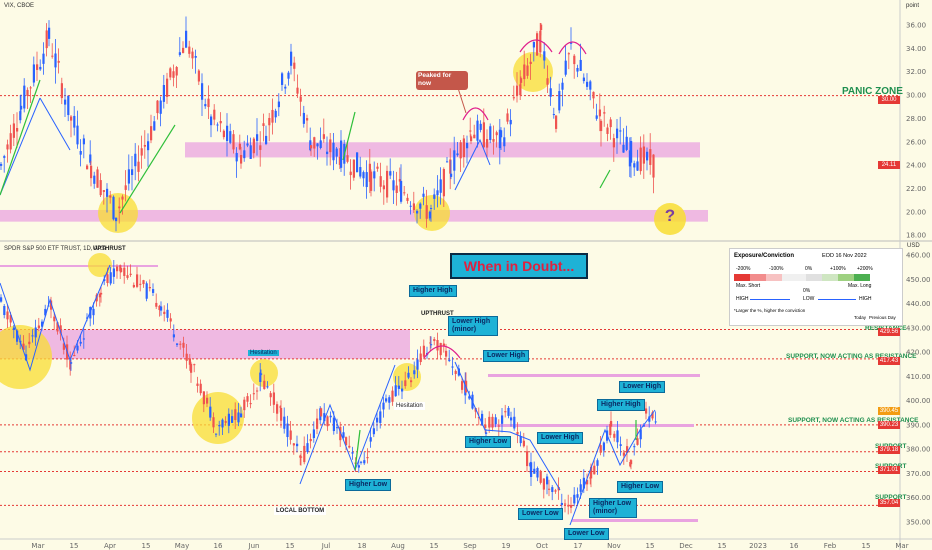 The image size is (932, 550). I want to click on legend-previous: Previous Day, so click(882, 317).